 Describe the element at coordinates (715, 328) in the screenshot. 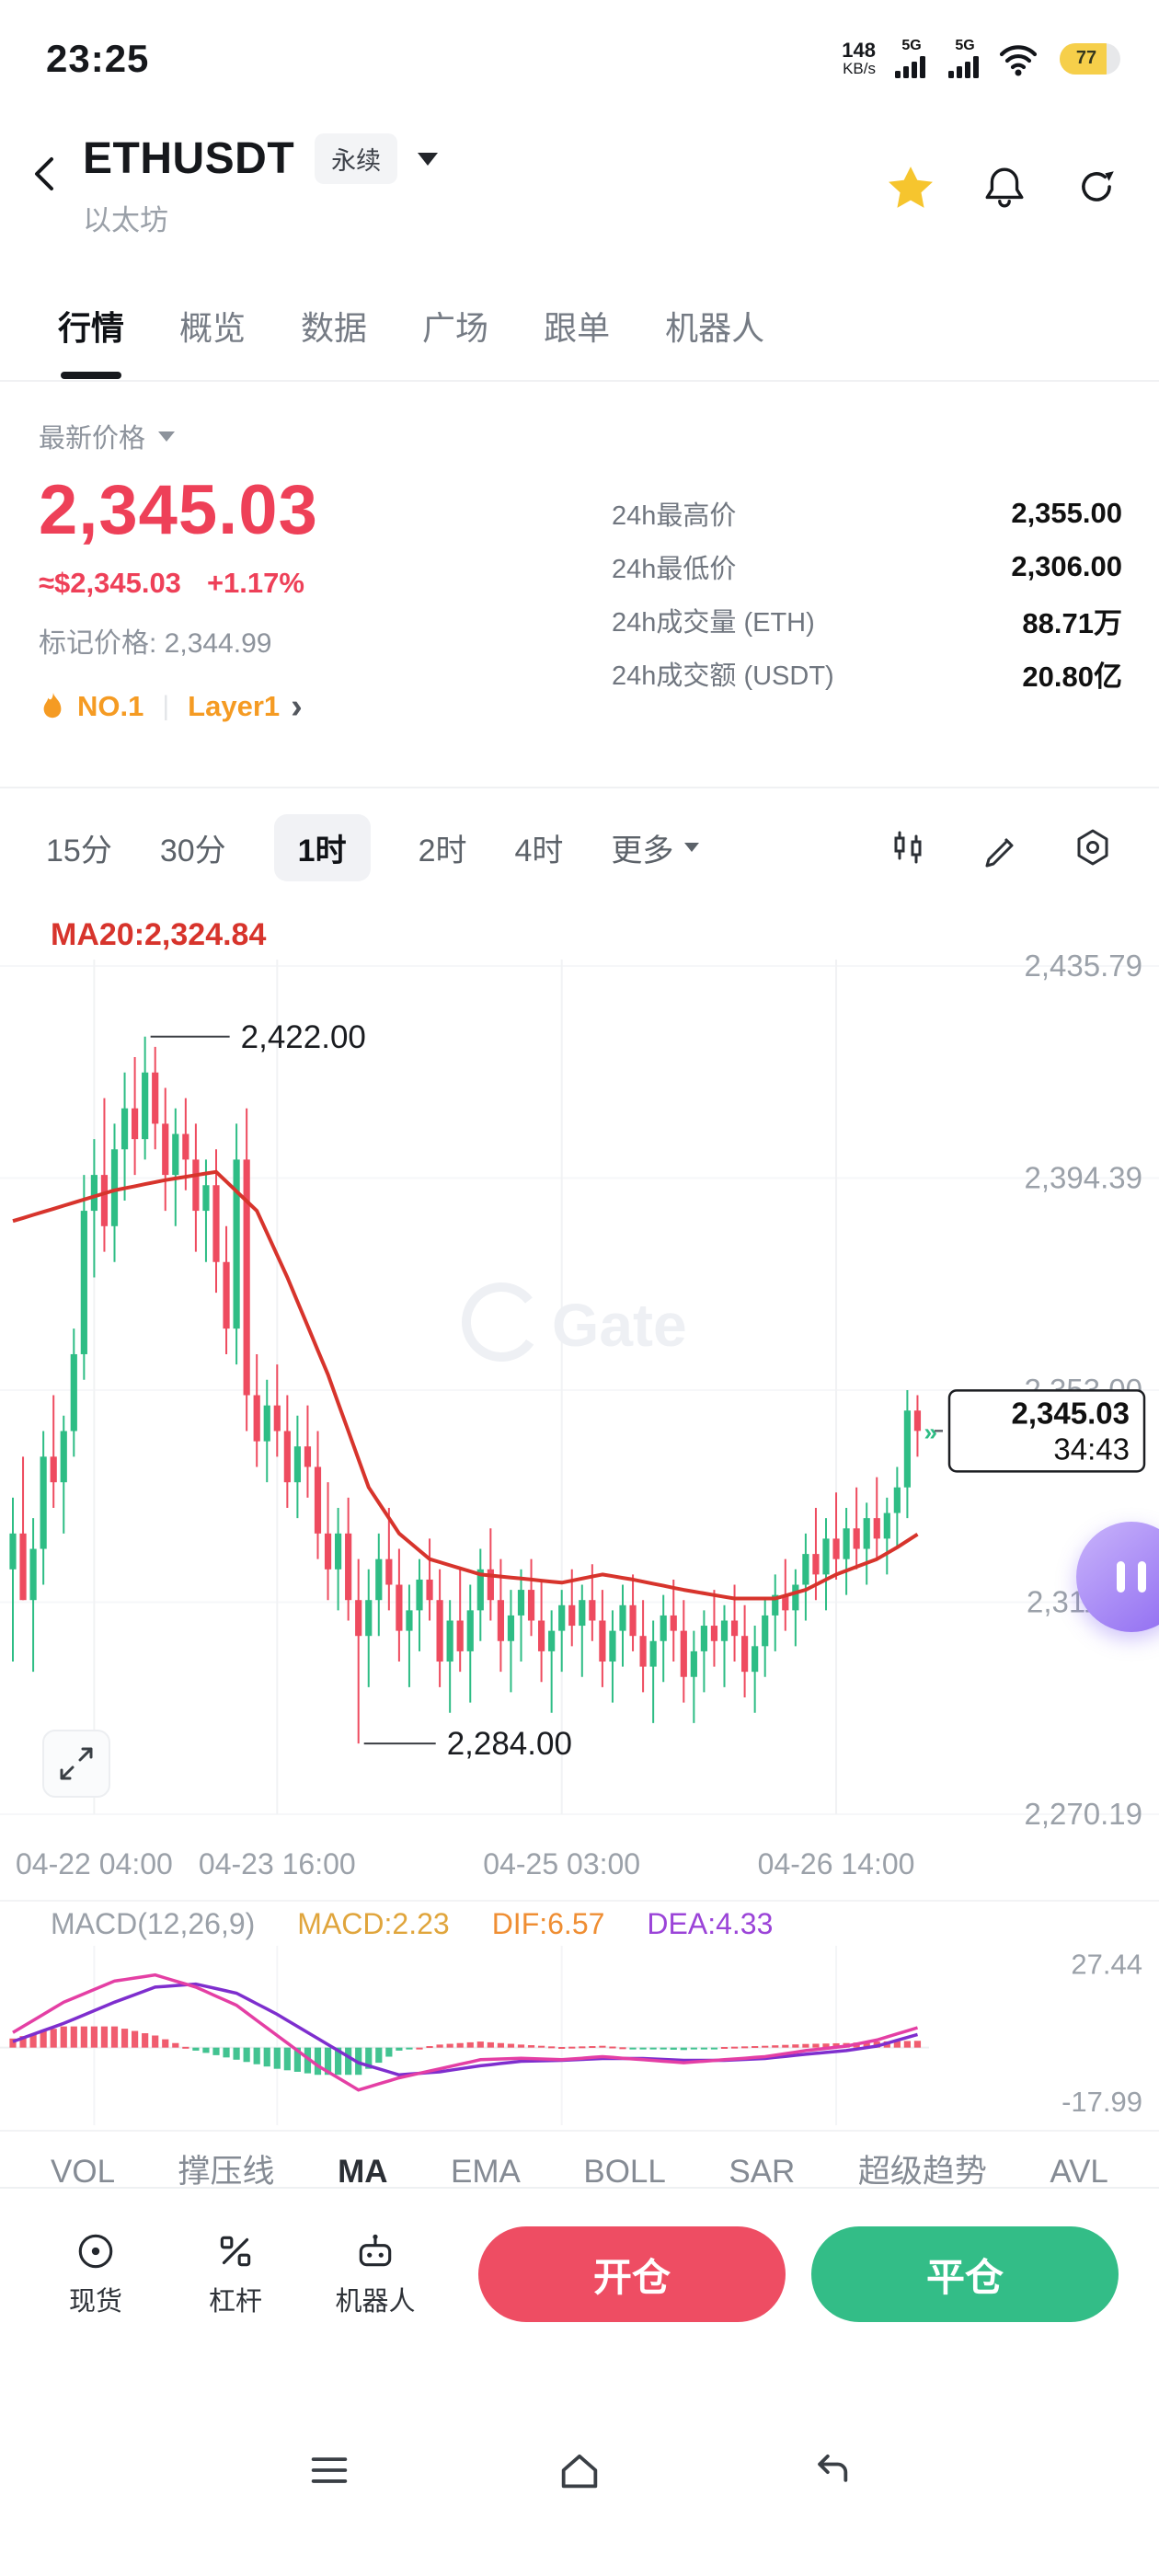

I see `tab-bots: 机器人` at that location.